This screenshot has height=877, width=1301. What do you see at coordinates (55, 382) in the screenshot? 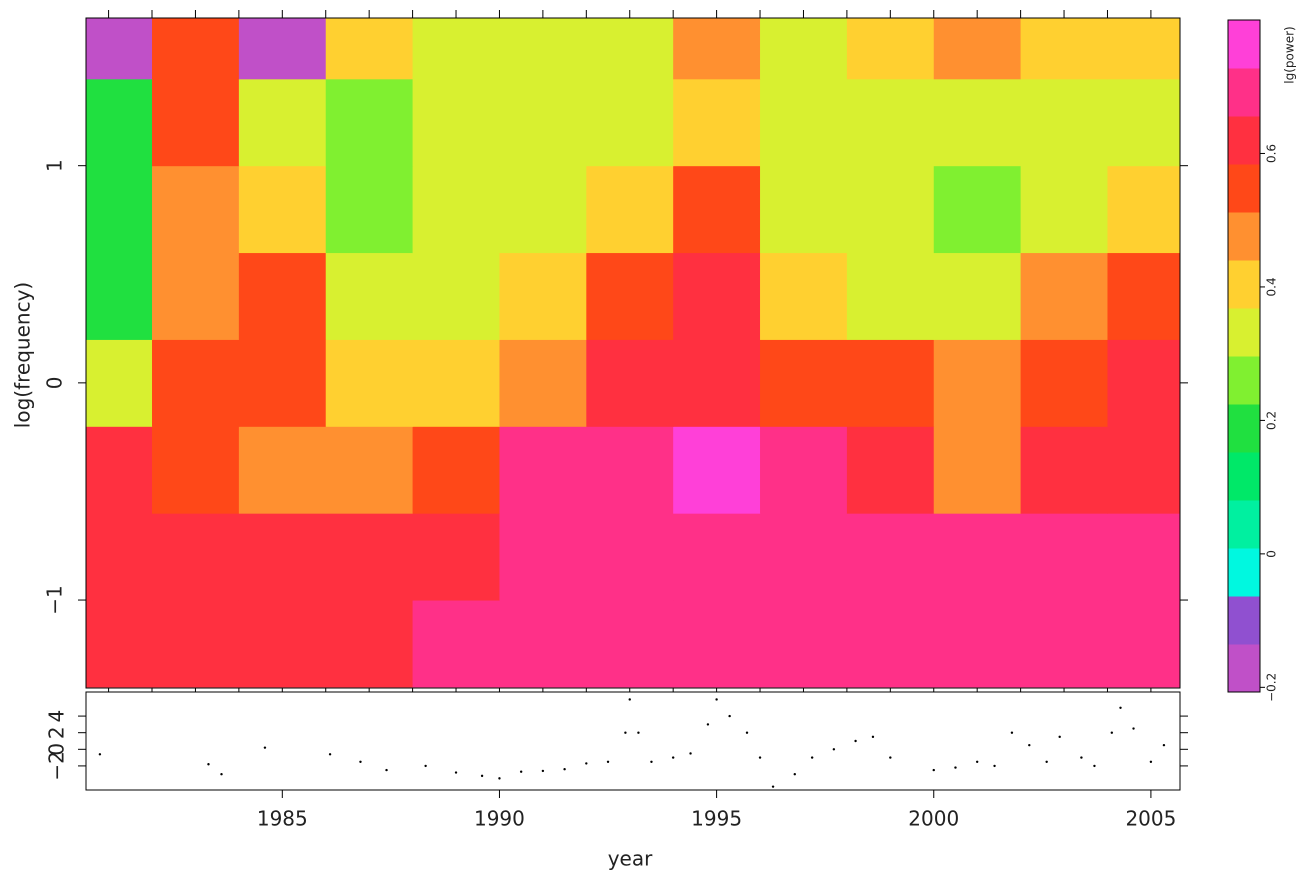
I see `y-tick-label: 0` at bounding box center [55, 382].